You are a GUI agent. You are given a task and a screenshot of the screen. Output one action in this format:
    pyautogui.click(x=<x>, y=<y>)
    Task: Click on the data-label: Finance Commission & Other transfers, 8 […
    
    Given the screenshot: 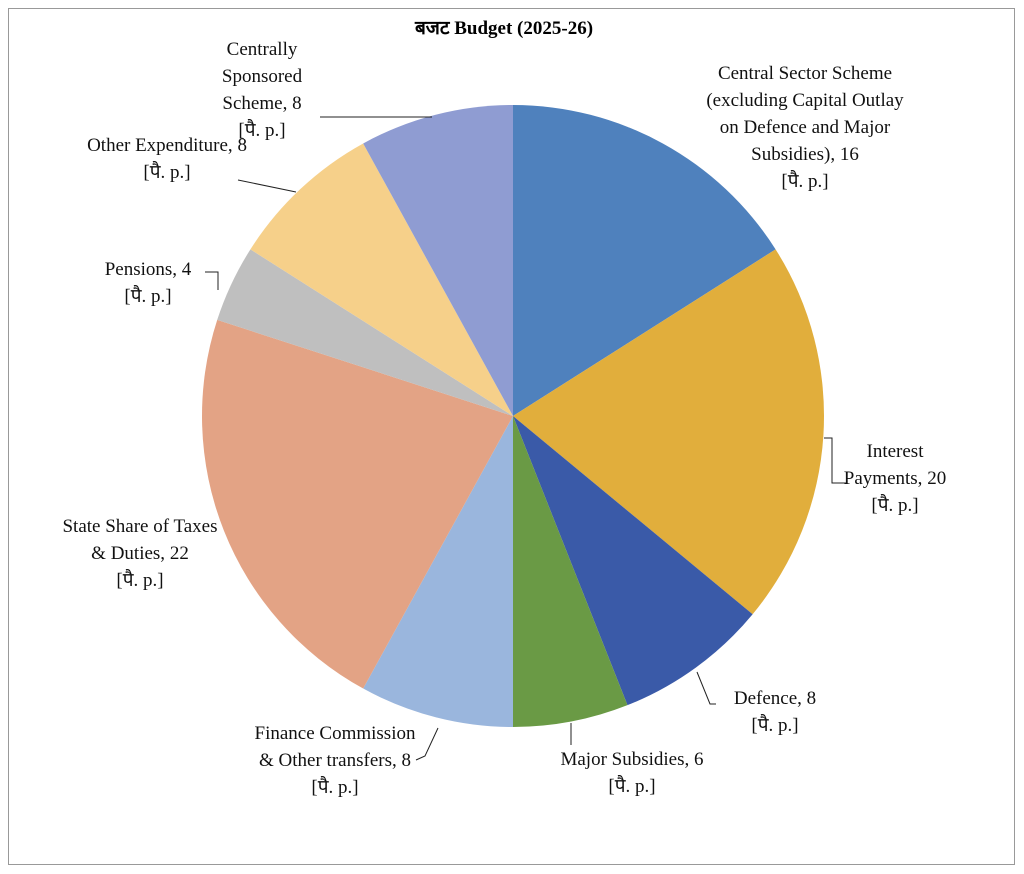 What is the action you would take?
    pyautogui.click(x=335, y=760)
    